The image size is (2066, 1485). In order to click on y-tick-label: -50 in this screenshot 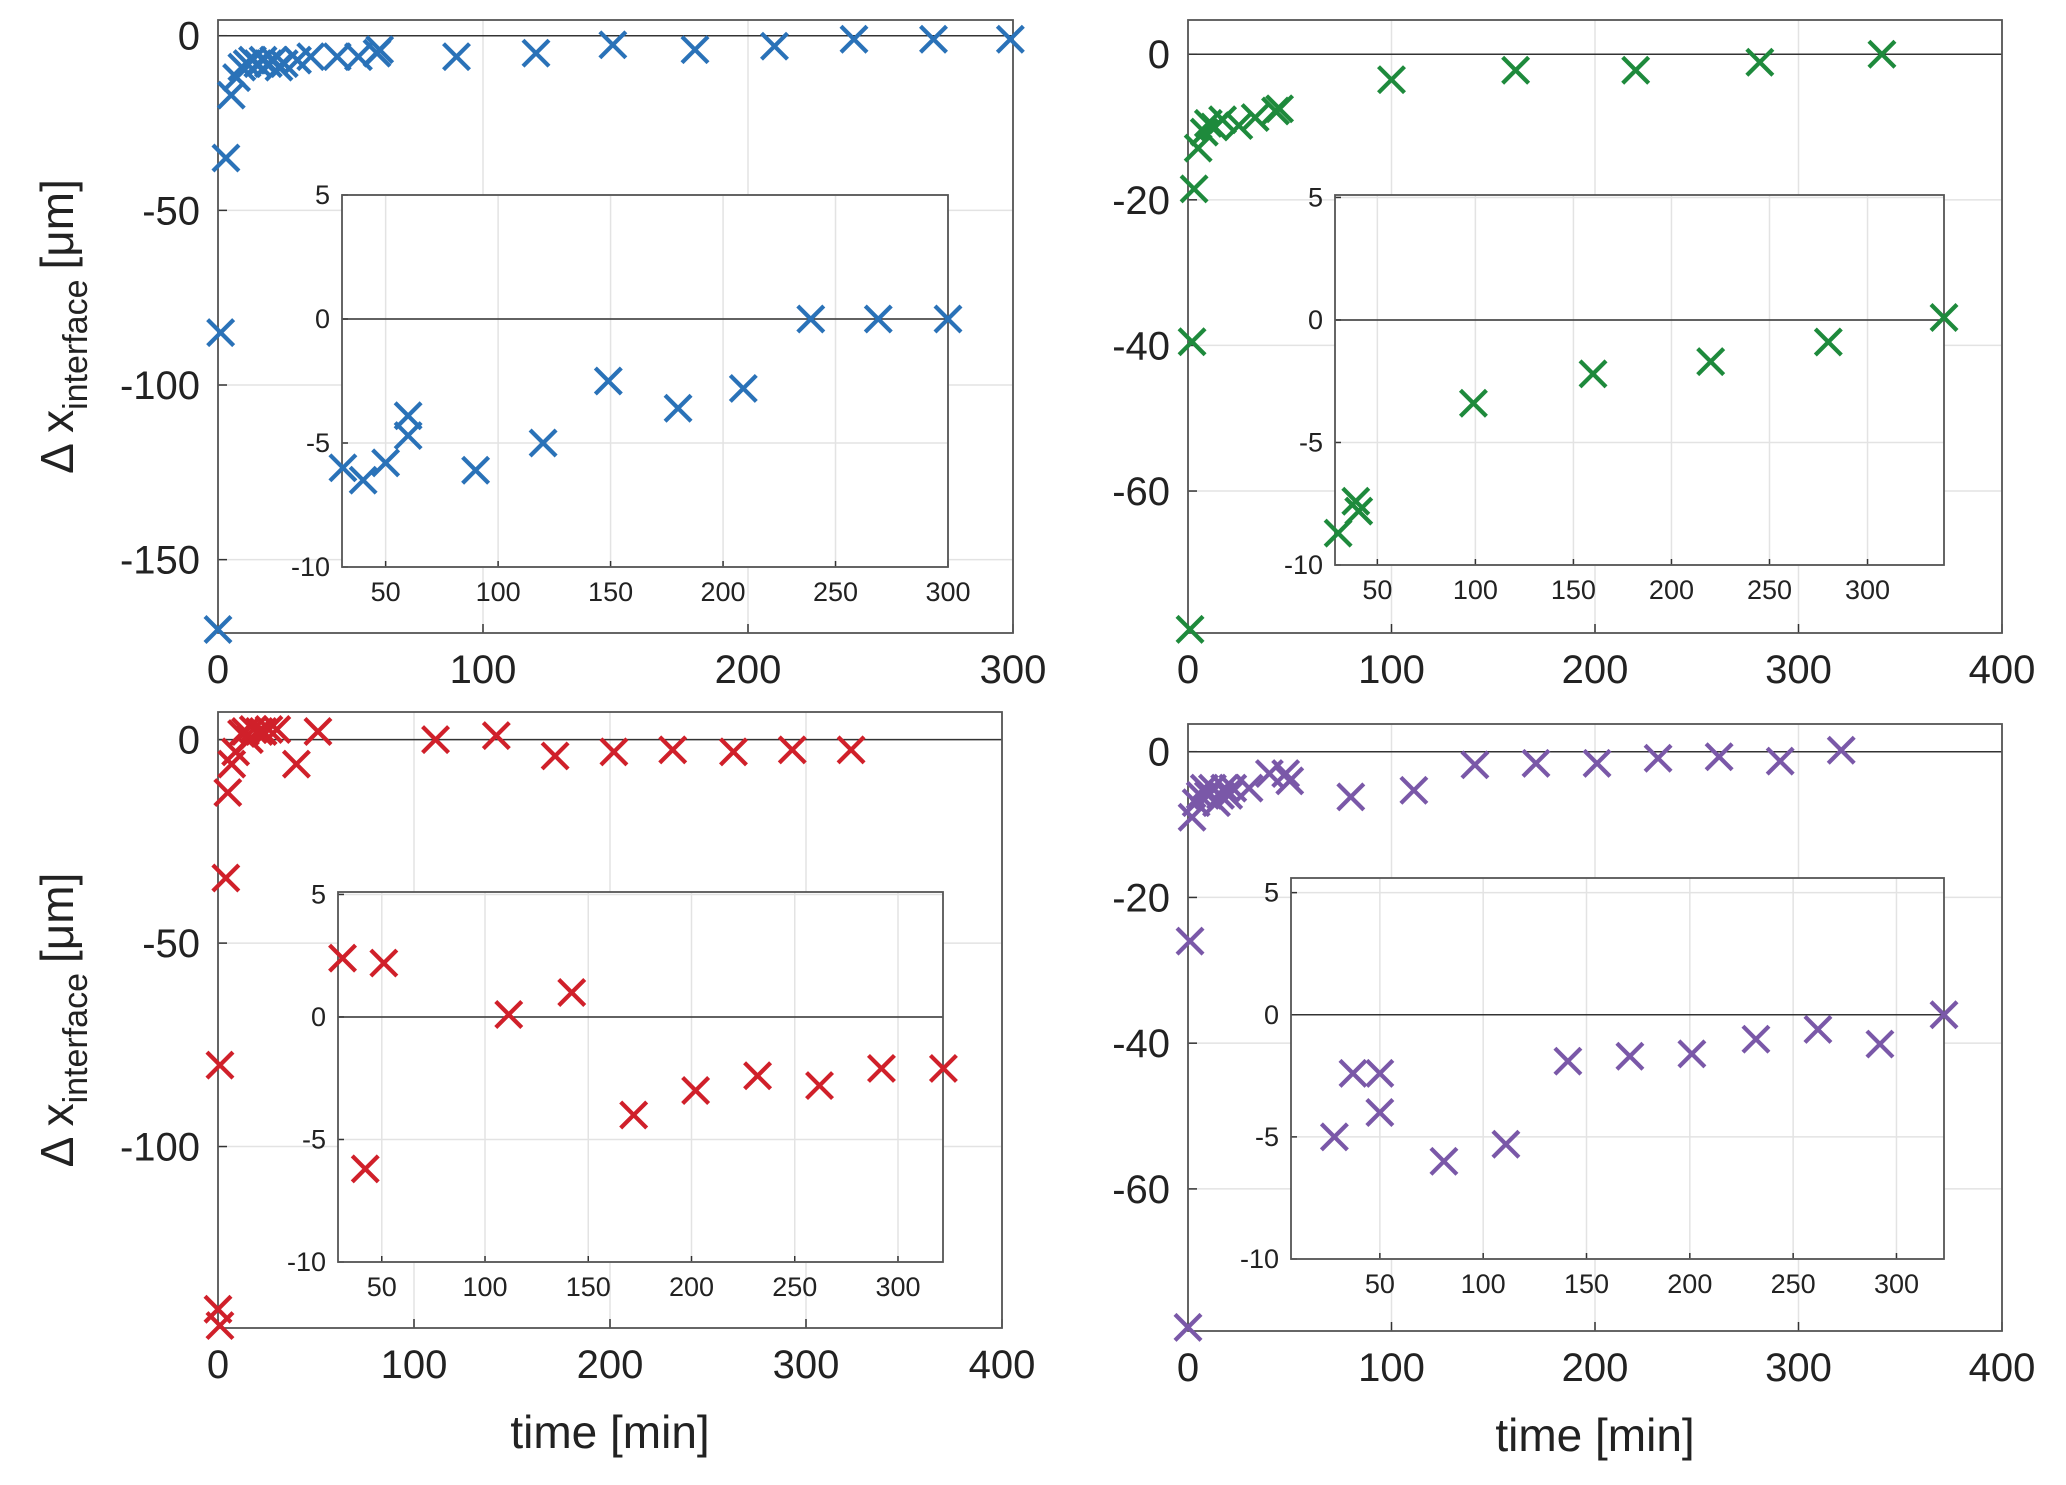, I will do `click(171, 211)`.